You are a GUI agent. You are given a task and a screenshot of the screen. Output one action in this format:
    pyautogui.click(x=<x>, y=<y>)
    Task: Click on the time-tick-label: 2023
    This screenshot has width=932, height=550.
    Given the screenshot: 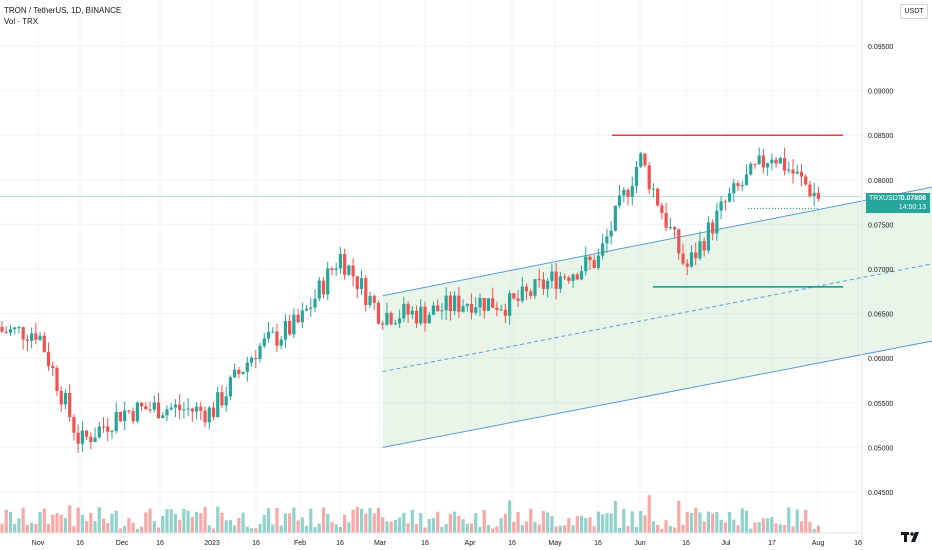 What is the action you would take?
    pyautogui.click(x=212, y=543)
    